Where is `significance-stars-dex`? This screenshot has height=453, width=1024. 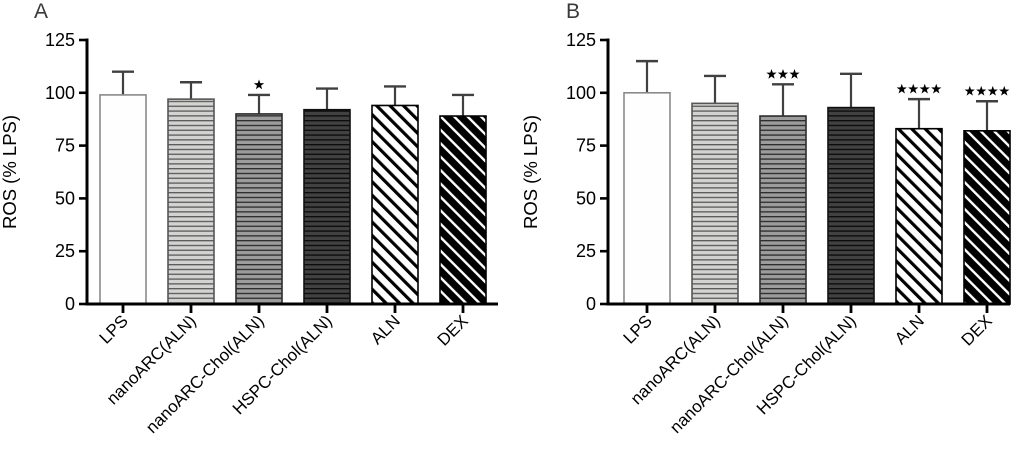 significance-stars-dex is located at coordinates (987, 90).